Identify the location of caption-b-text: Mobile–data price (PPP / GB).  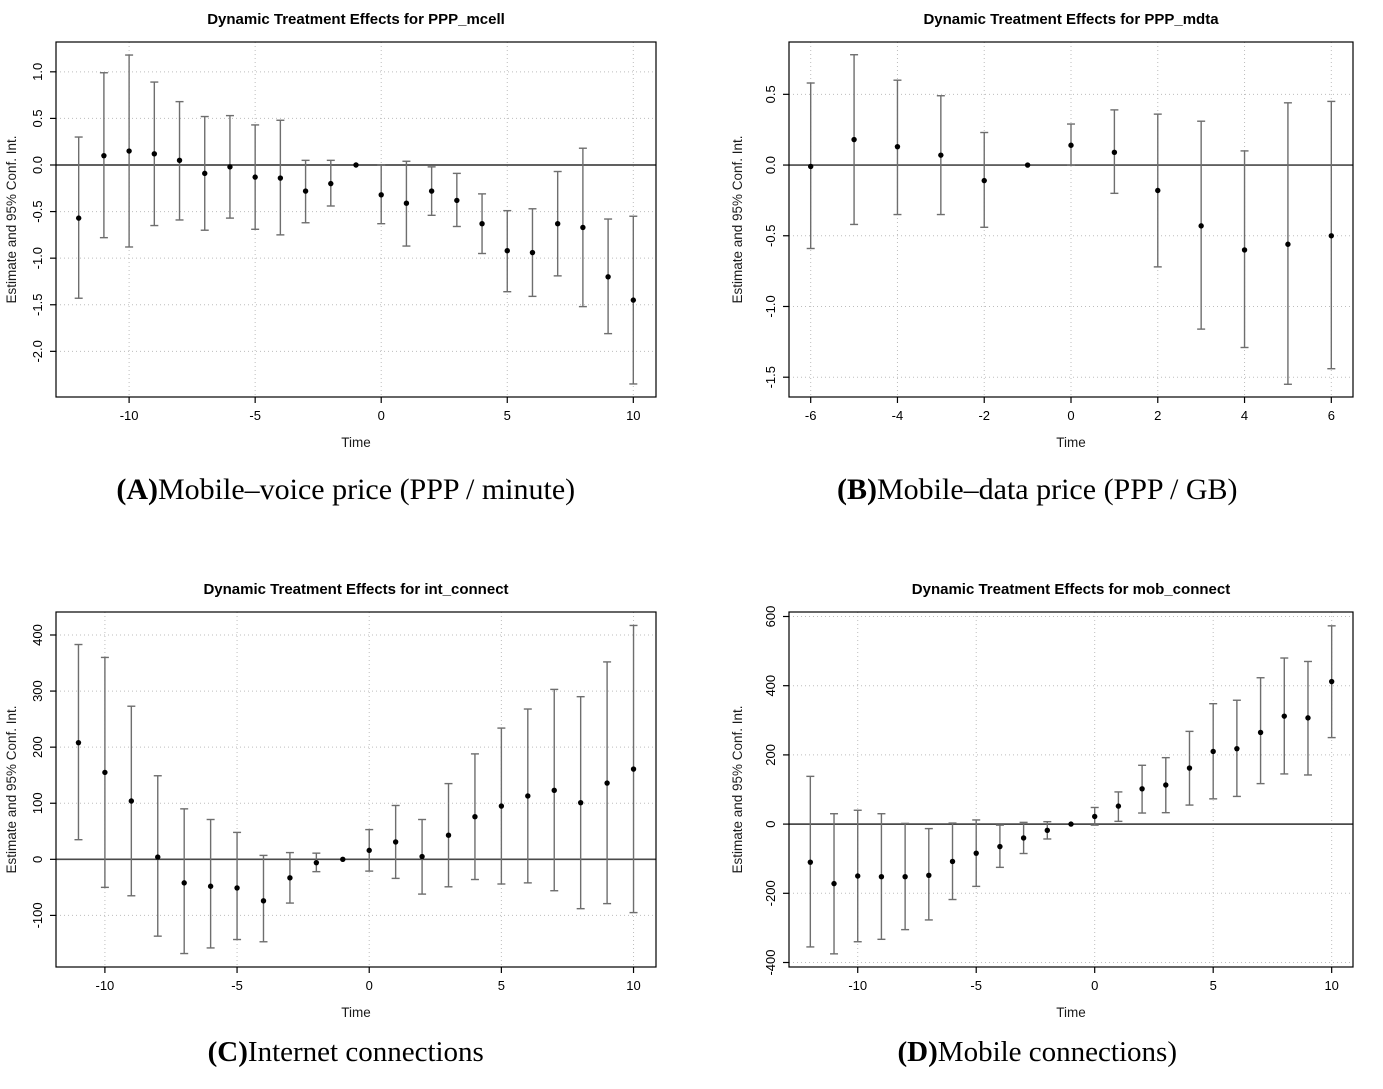
(1057, 489).